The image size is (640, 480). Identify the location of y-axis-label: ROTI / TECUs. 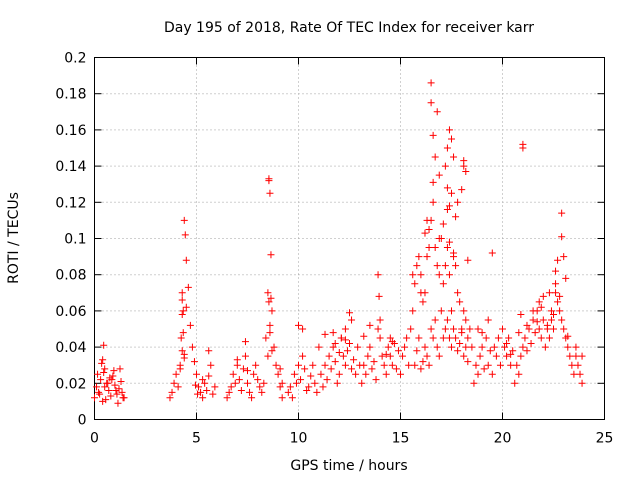
(14, 238).